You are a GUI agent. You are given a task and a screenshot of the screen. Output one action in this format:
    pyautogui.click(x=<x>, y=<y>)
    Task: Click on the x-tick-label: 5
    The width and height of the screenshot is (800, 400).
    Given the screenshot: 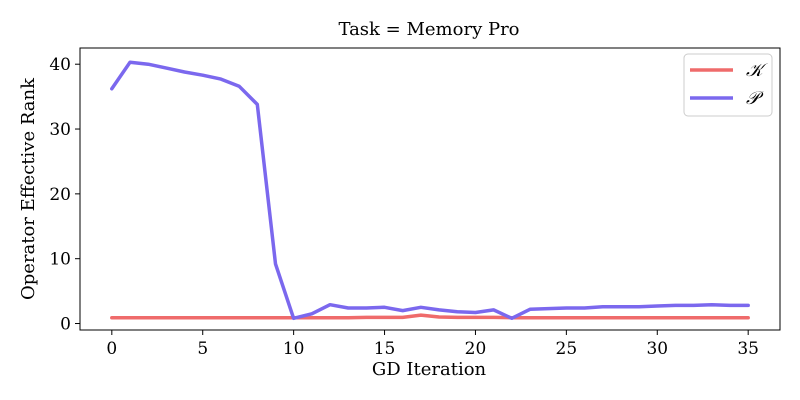 What is the action you would take?
    pyautogui.click(x=202, y=349)
    